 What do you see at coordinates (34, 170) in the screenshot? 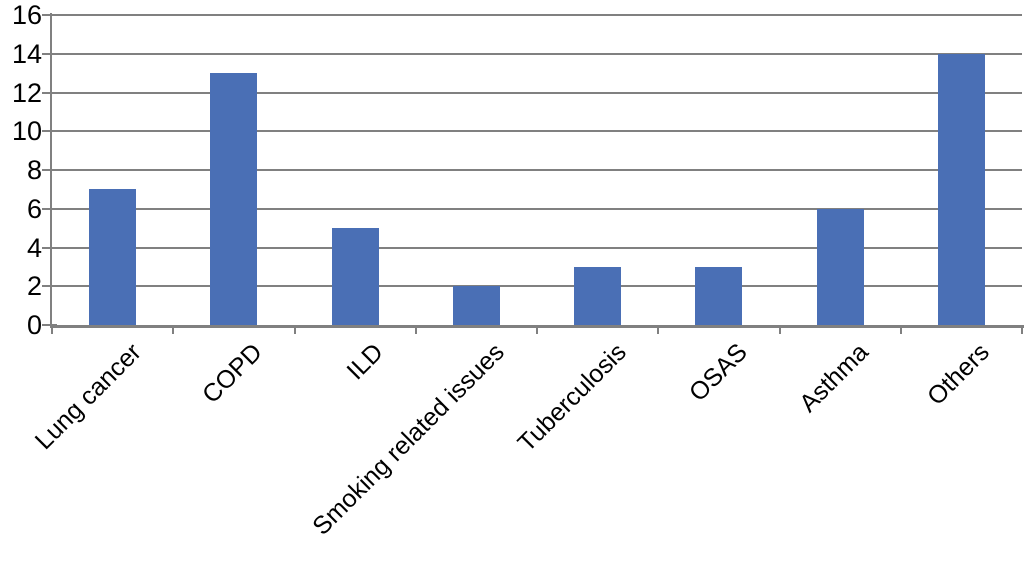
I see `y-tick-label-8: 8` at bounding box center [34, 170].